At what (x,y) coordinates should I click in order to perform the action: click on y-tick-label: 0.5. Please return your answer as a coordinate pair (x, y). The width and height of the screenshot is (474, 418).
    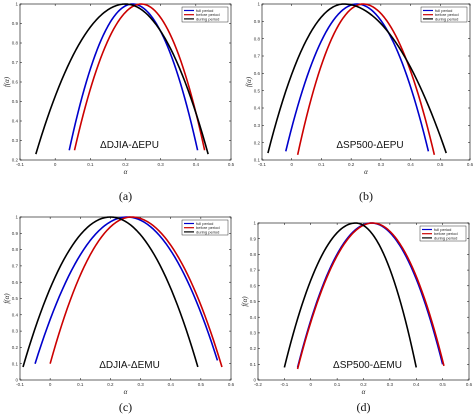
    Looking at the image, I should click on (15, 101).